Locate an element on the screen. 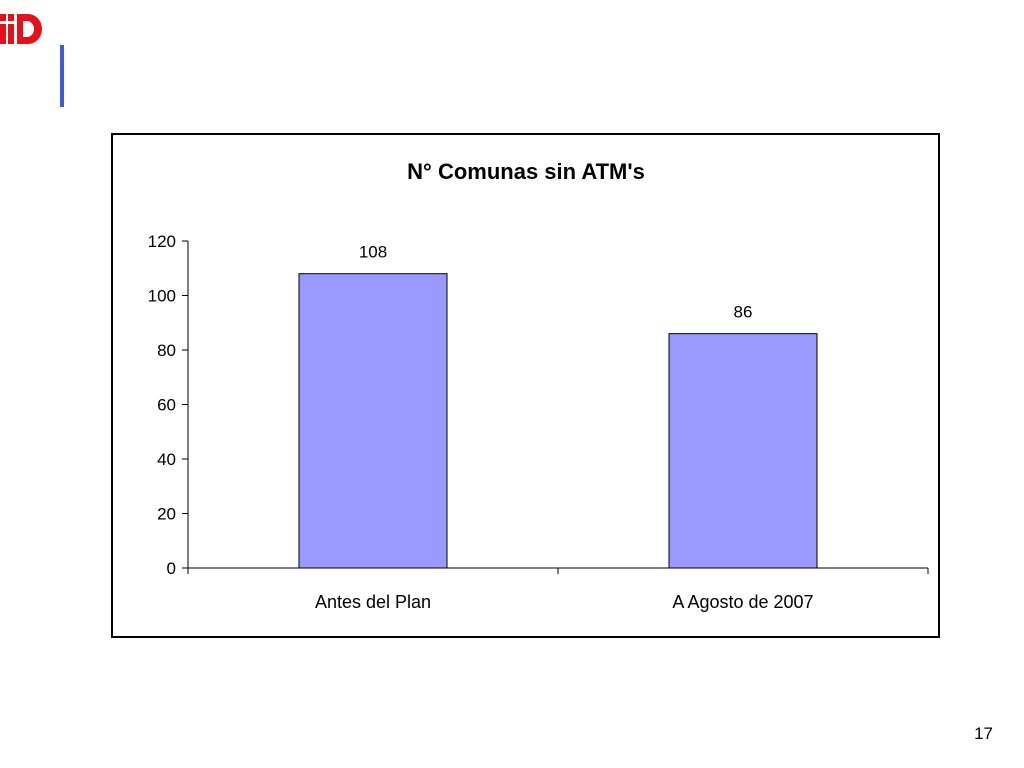 Image resolution: width=1024 pixels, height=768 pixels. y-tick-label: 60 is located at coordinates (166, 405).